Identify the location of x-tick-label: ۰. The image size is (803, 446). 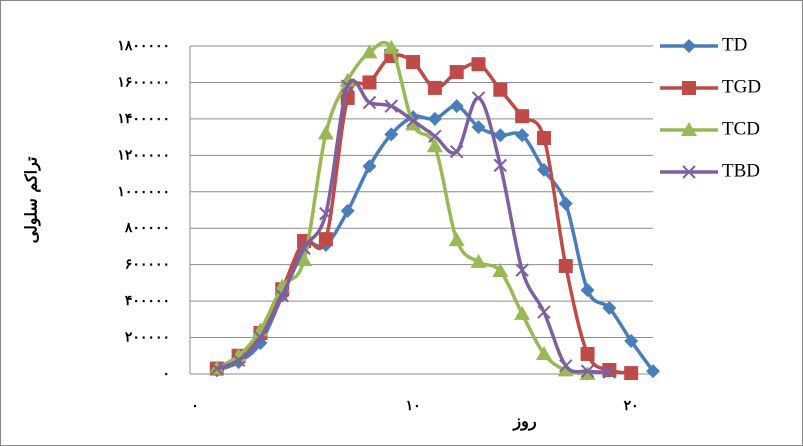
(195, 406).